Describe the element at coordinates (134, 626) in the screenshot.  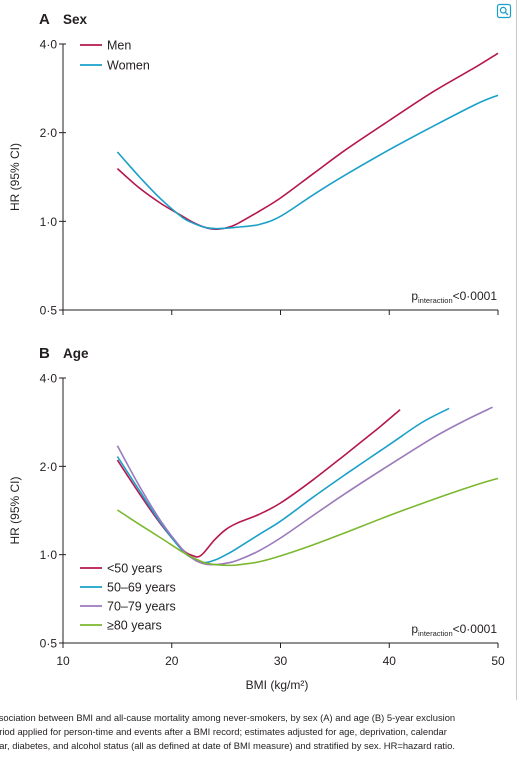
I see `legend-label: ≥80 years` at that location.